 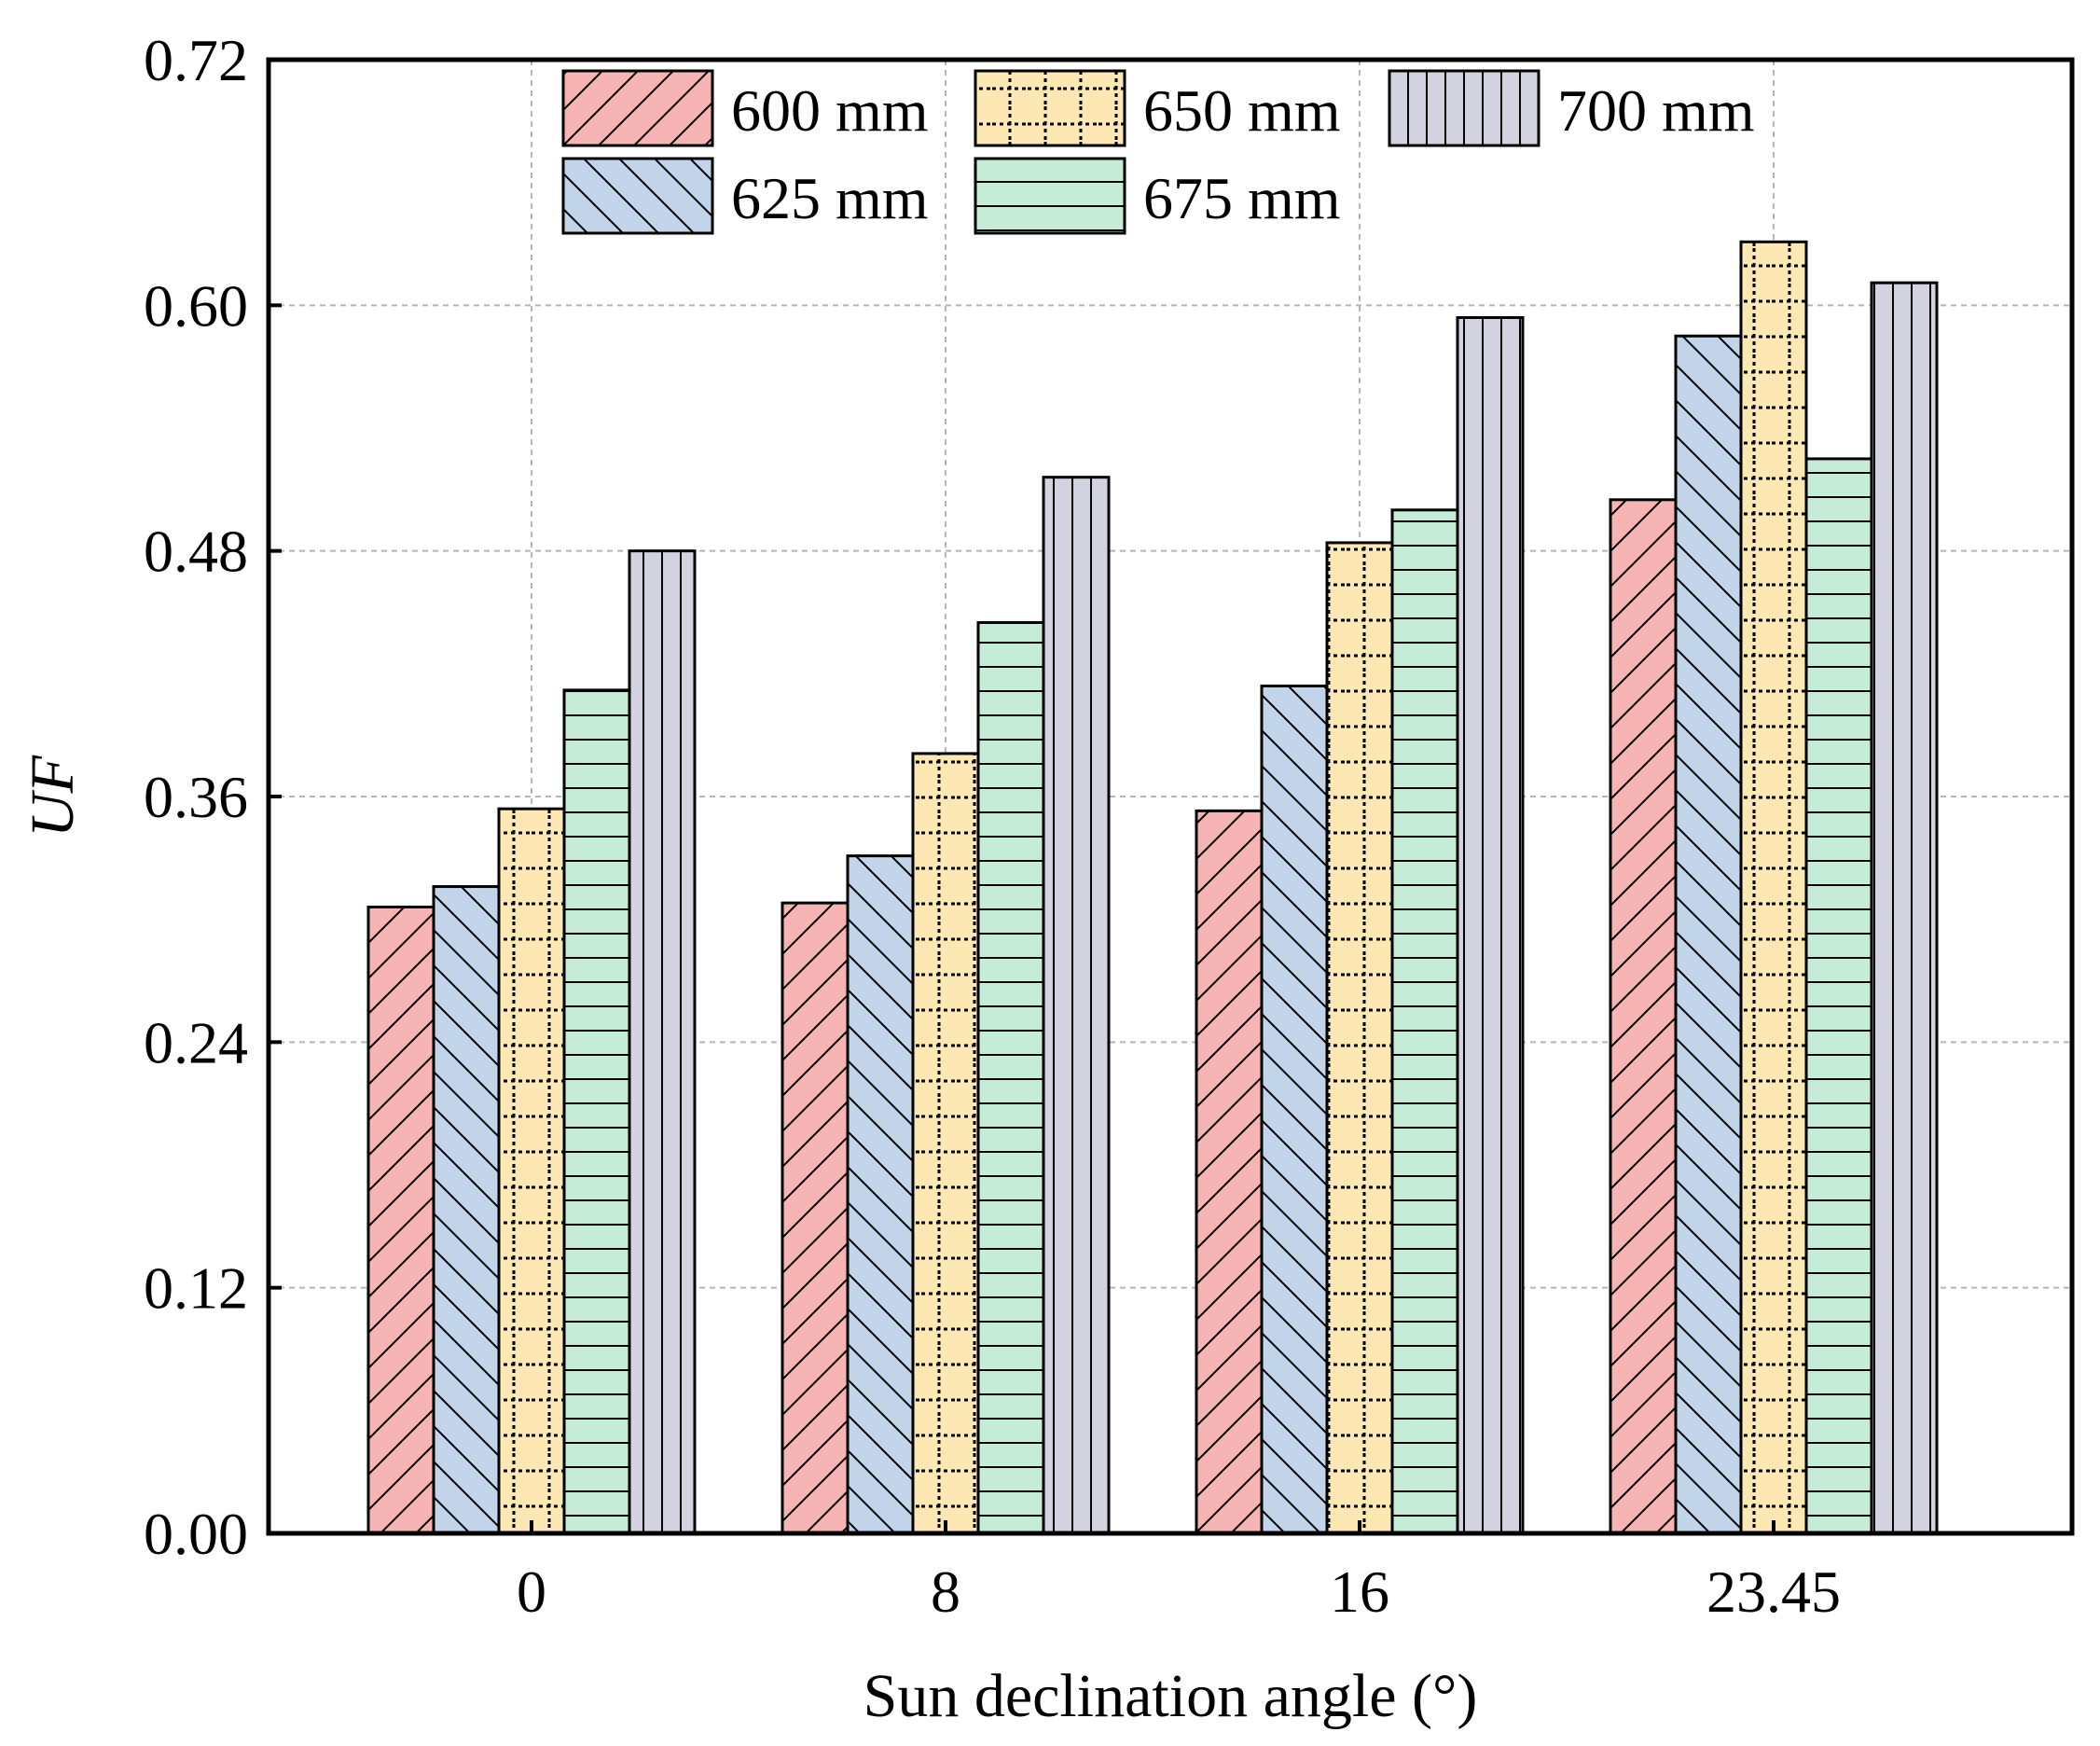 What do you see at coordinates (830, 110) in the screenshot?
I see `legend-label: 600 mm` at bounding box center [830, 110].